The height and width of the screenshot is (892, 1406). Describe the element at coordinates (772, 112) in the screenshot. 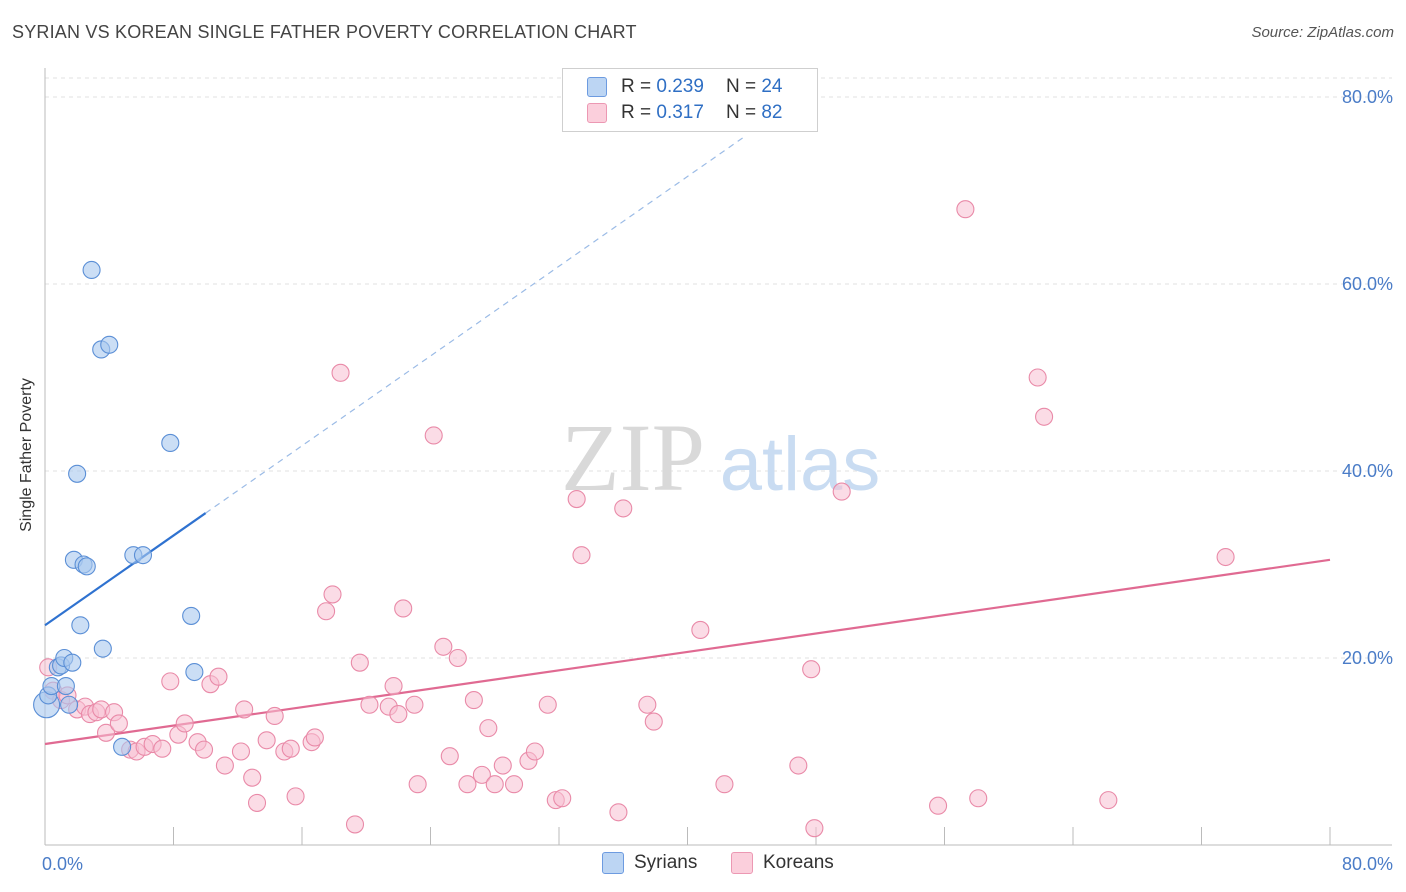

I see `legend-n-value: 82` at that location.